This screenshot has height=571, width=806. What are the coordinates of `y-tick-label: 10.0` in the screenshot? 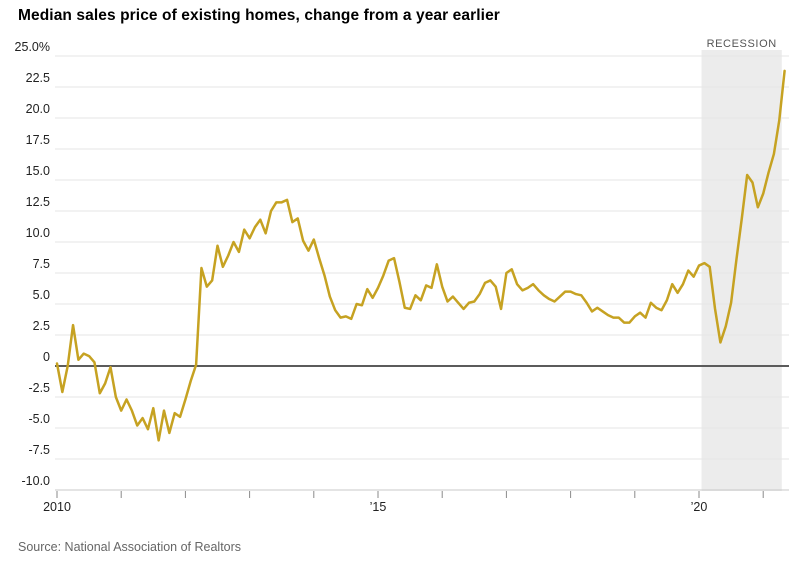 It's located at (38, 233).